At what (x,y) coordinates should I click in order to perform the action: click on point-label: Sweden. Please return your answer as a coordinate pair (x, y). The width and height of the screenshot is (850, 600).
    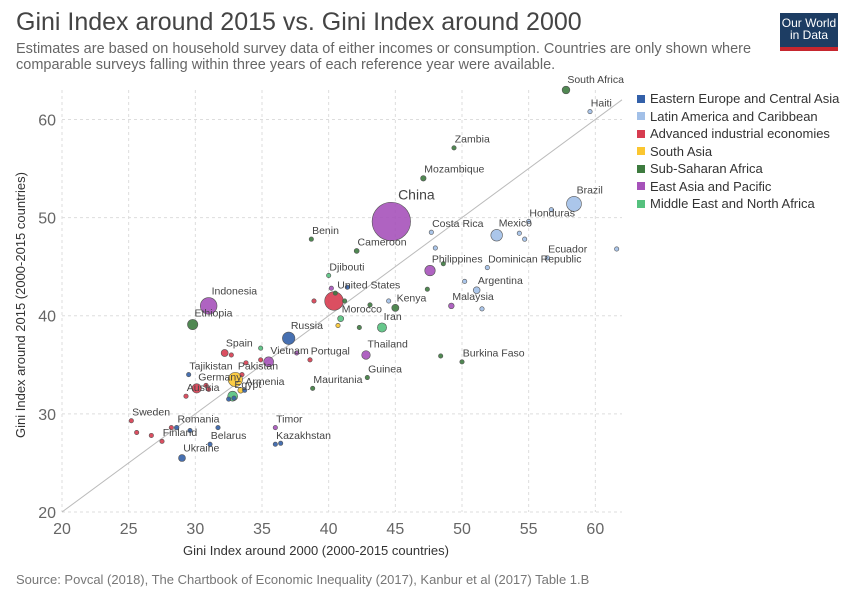
    Looking at the image, I should click on (151, 413).